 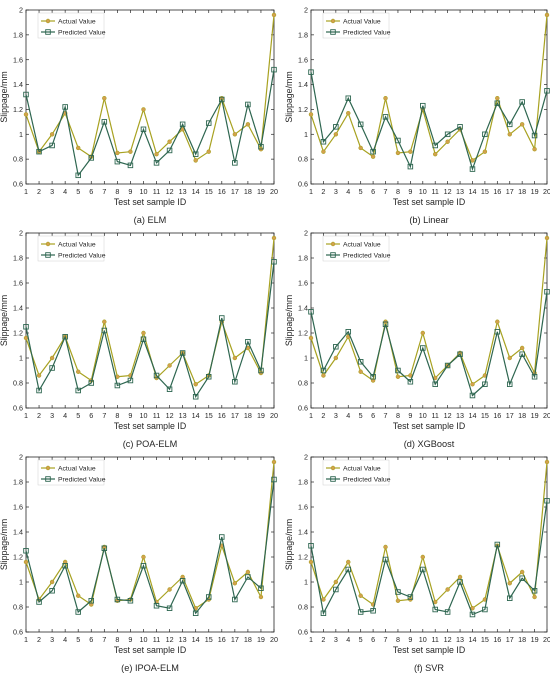 What do you see at coordinates (485, 415) in the screenshot?
I see `x-tick-label: 15` at bounding box center [485, 415].